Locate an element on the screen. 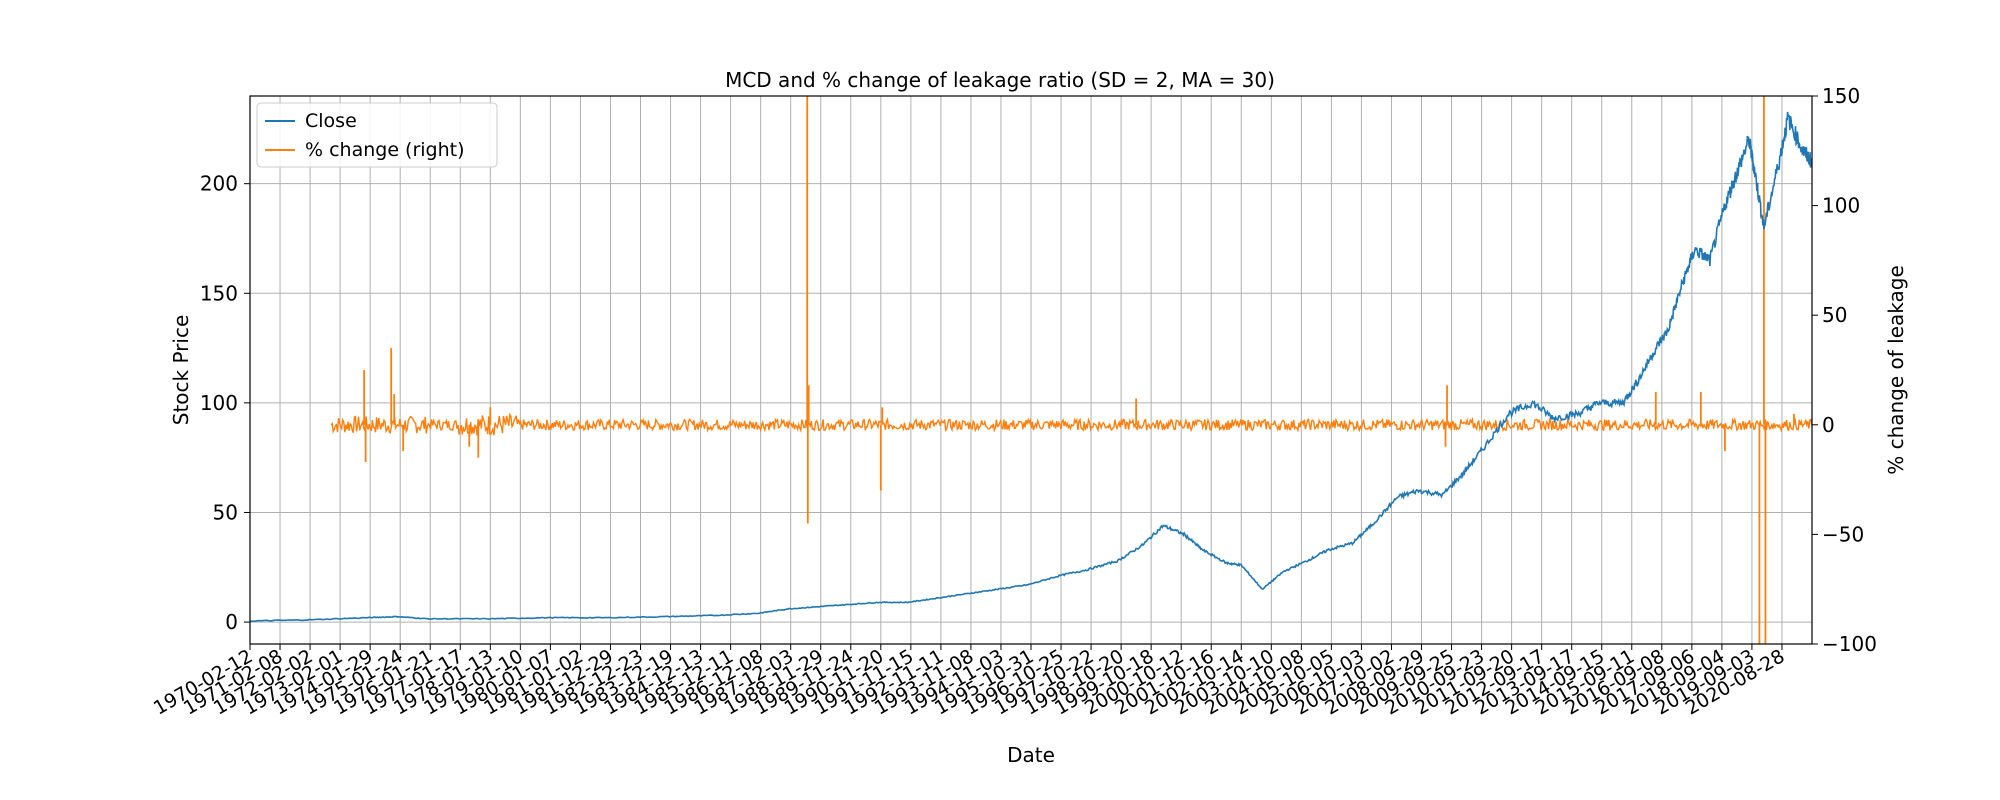  legend: Close % change (right) is located at coordinates (377, 135).